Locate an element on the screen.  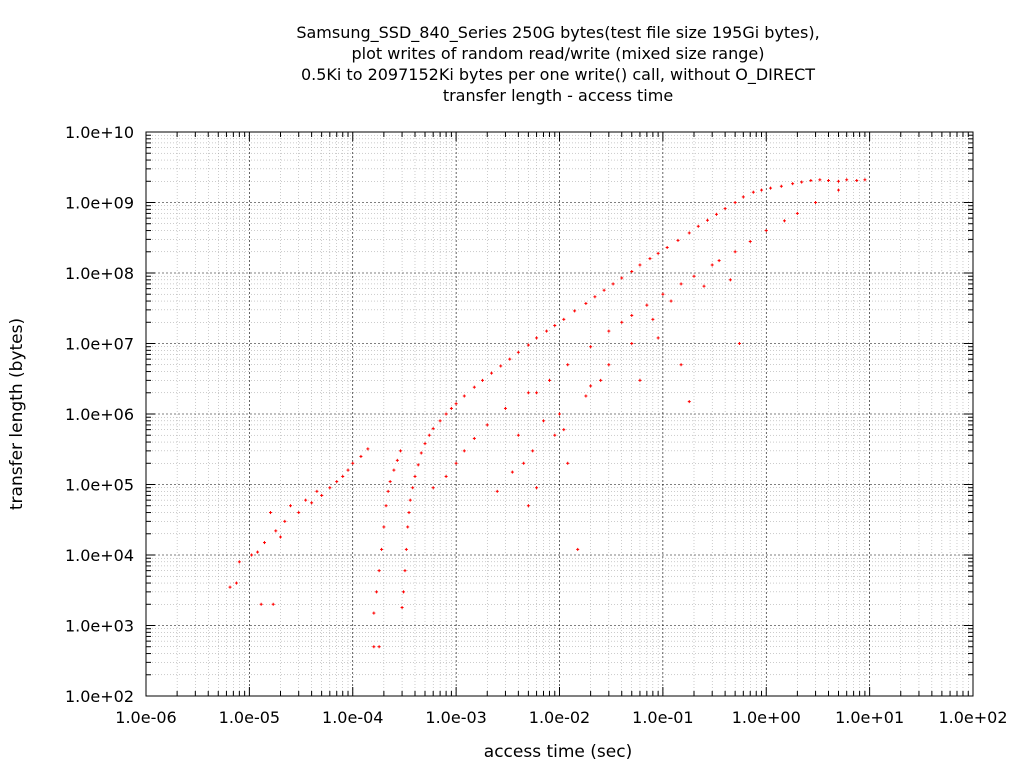
title-line-4: transfer length - access time is located at coordinates (558, 95).